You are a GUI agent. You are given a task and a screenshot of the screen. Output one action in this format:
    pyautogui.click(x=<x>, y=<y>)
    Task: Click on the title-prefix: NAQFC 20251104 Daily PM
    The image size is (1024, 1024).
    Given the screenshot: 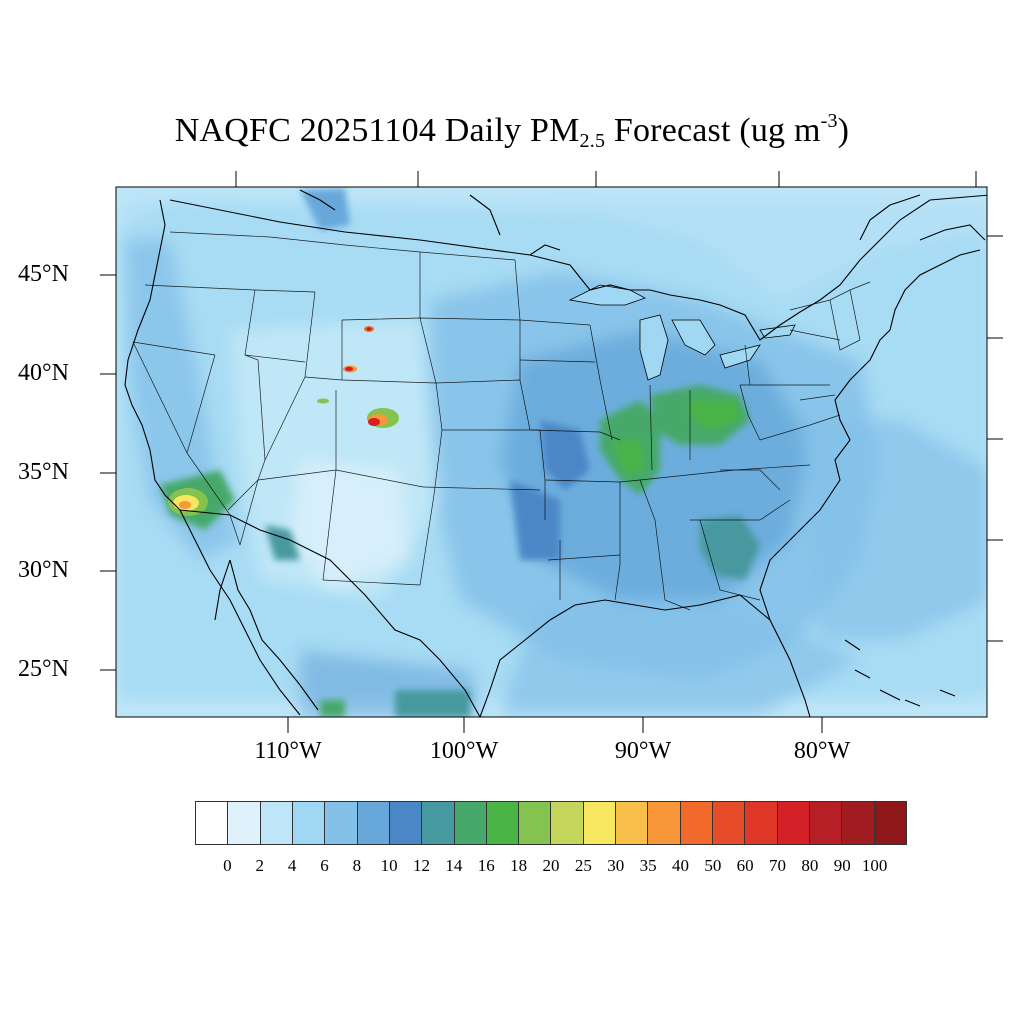 What is the action you would take?
    pyautogui.click(x=377, y=130)
    